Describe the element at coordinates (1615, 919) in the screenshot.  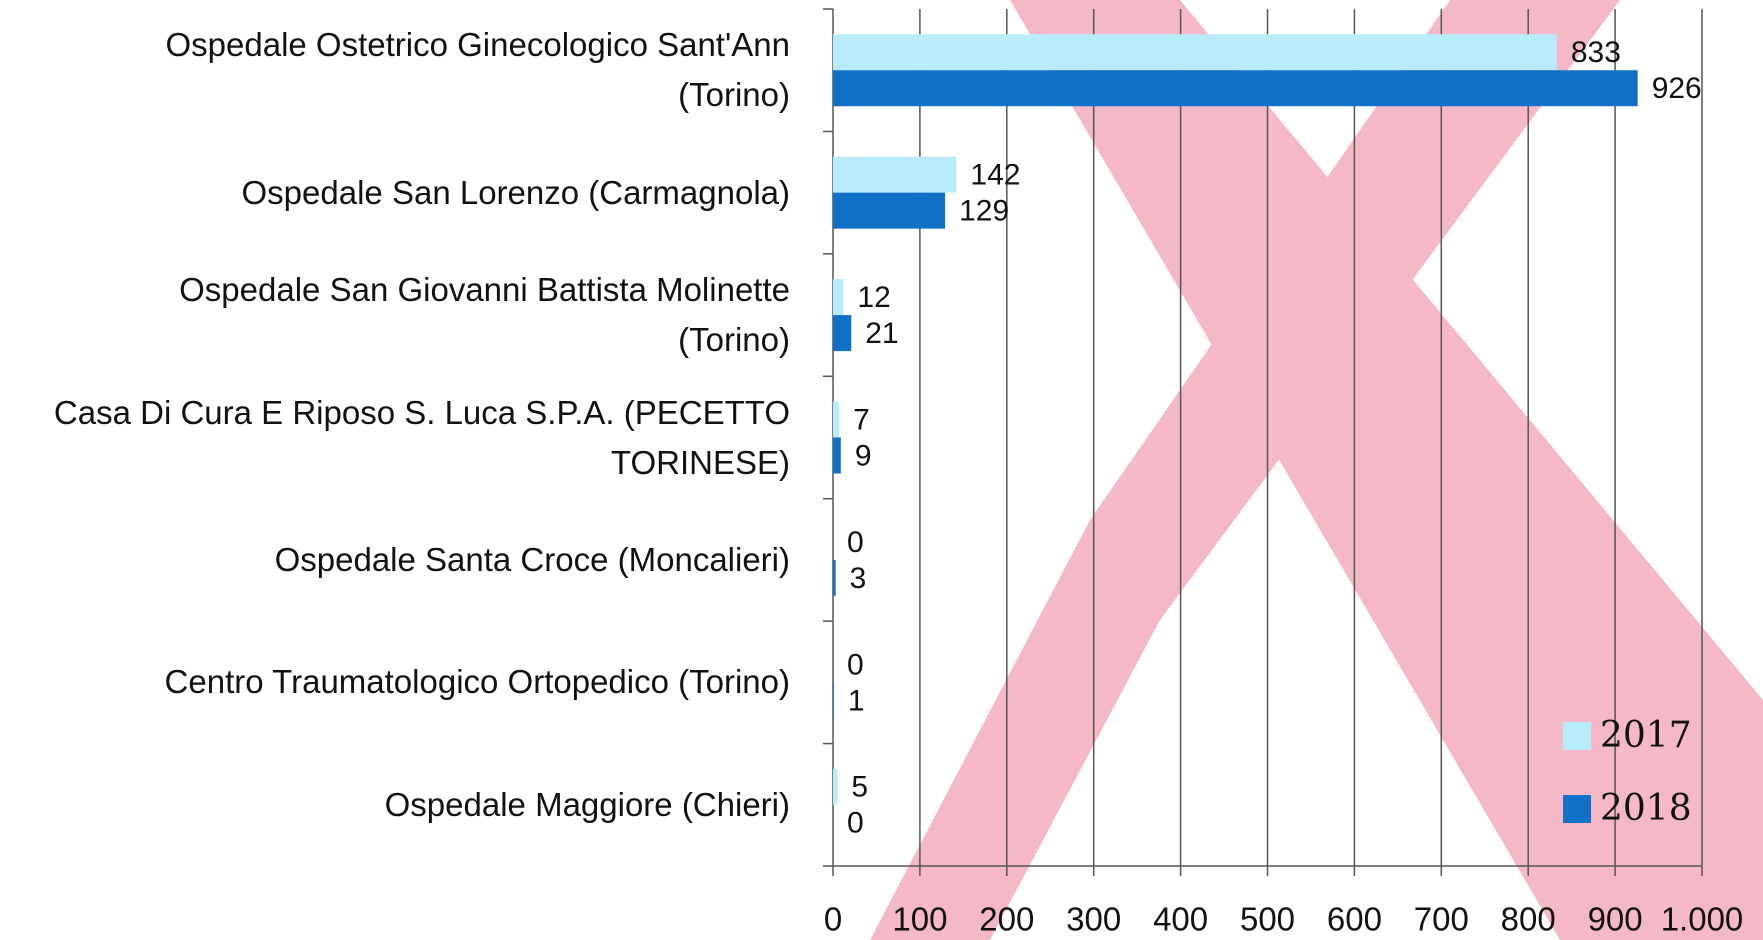
I see `x-tick-label: 900` at that location.